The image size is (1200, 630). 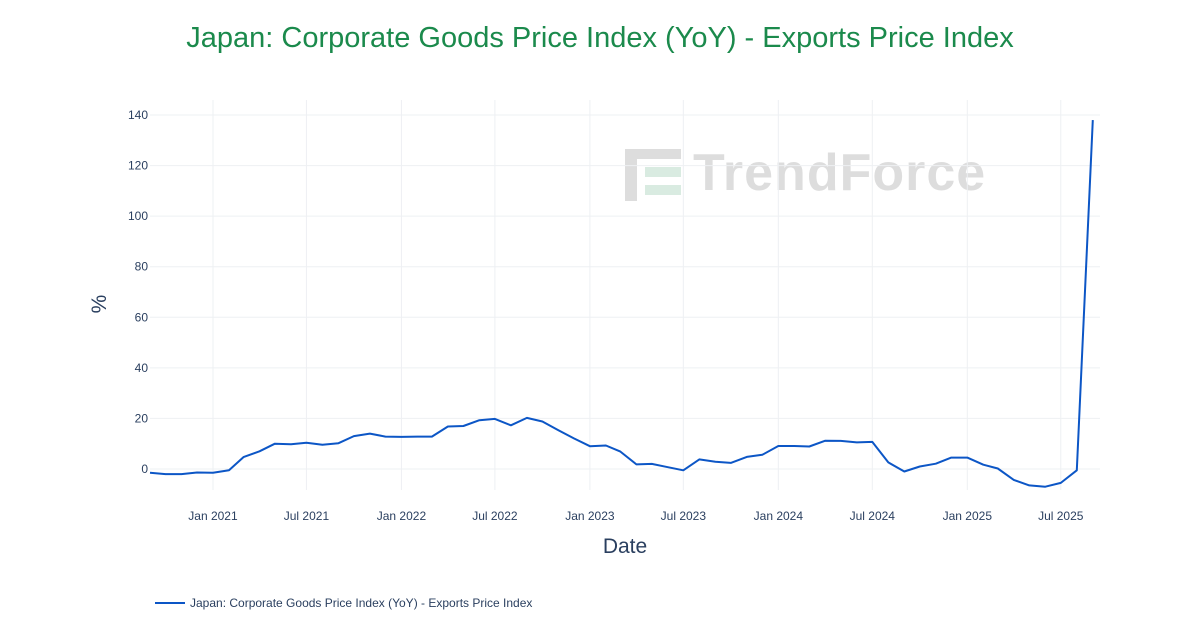 I want to click on y-tick-label: 80, so click(x=142, y=267).